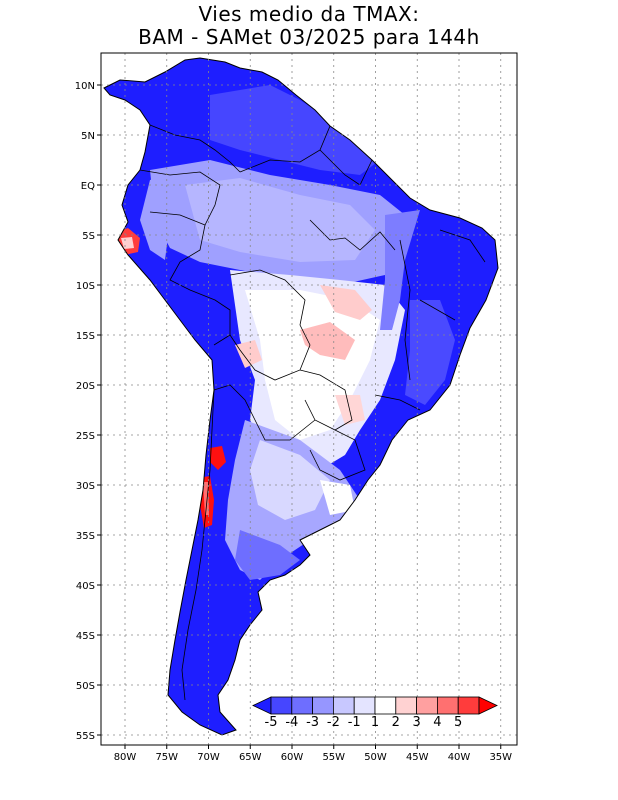 This screenshot has height=800, width=618. What do you see at coordinates (195, 148) in the screenshot?
I see `border-colombia-venezuela` at bounding box center [195, 148].